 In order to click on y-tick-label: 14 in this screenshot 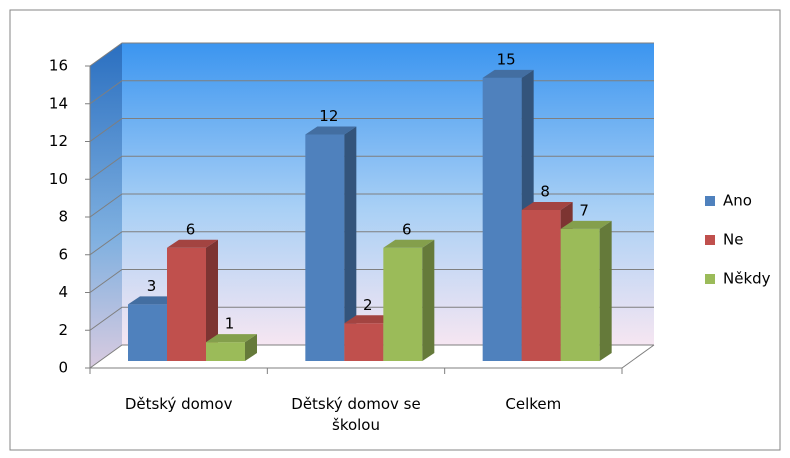, I will do `click(58, 103)`.